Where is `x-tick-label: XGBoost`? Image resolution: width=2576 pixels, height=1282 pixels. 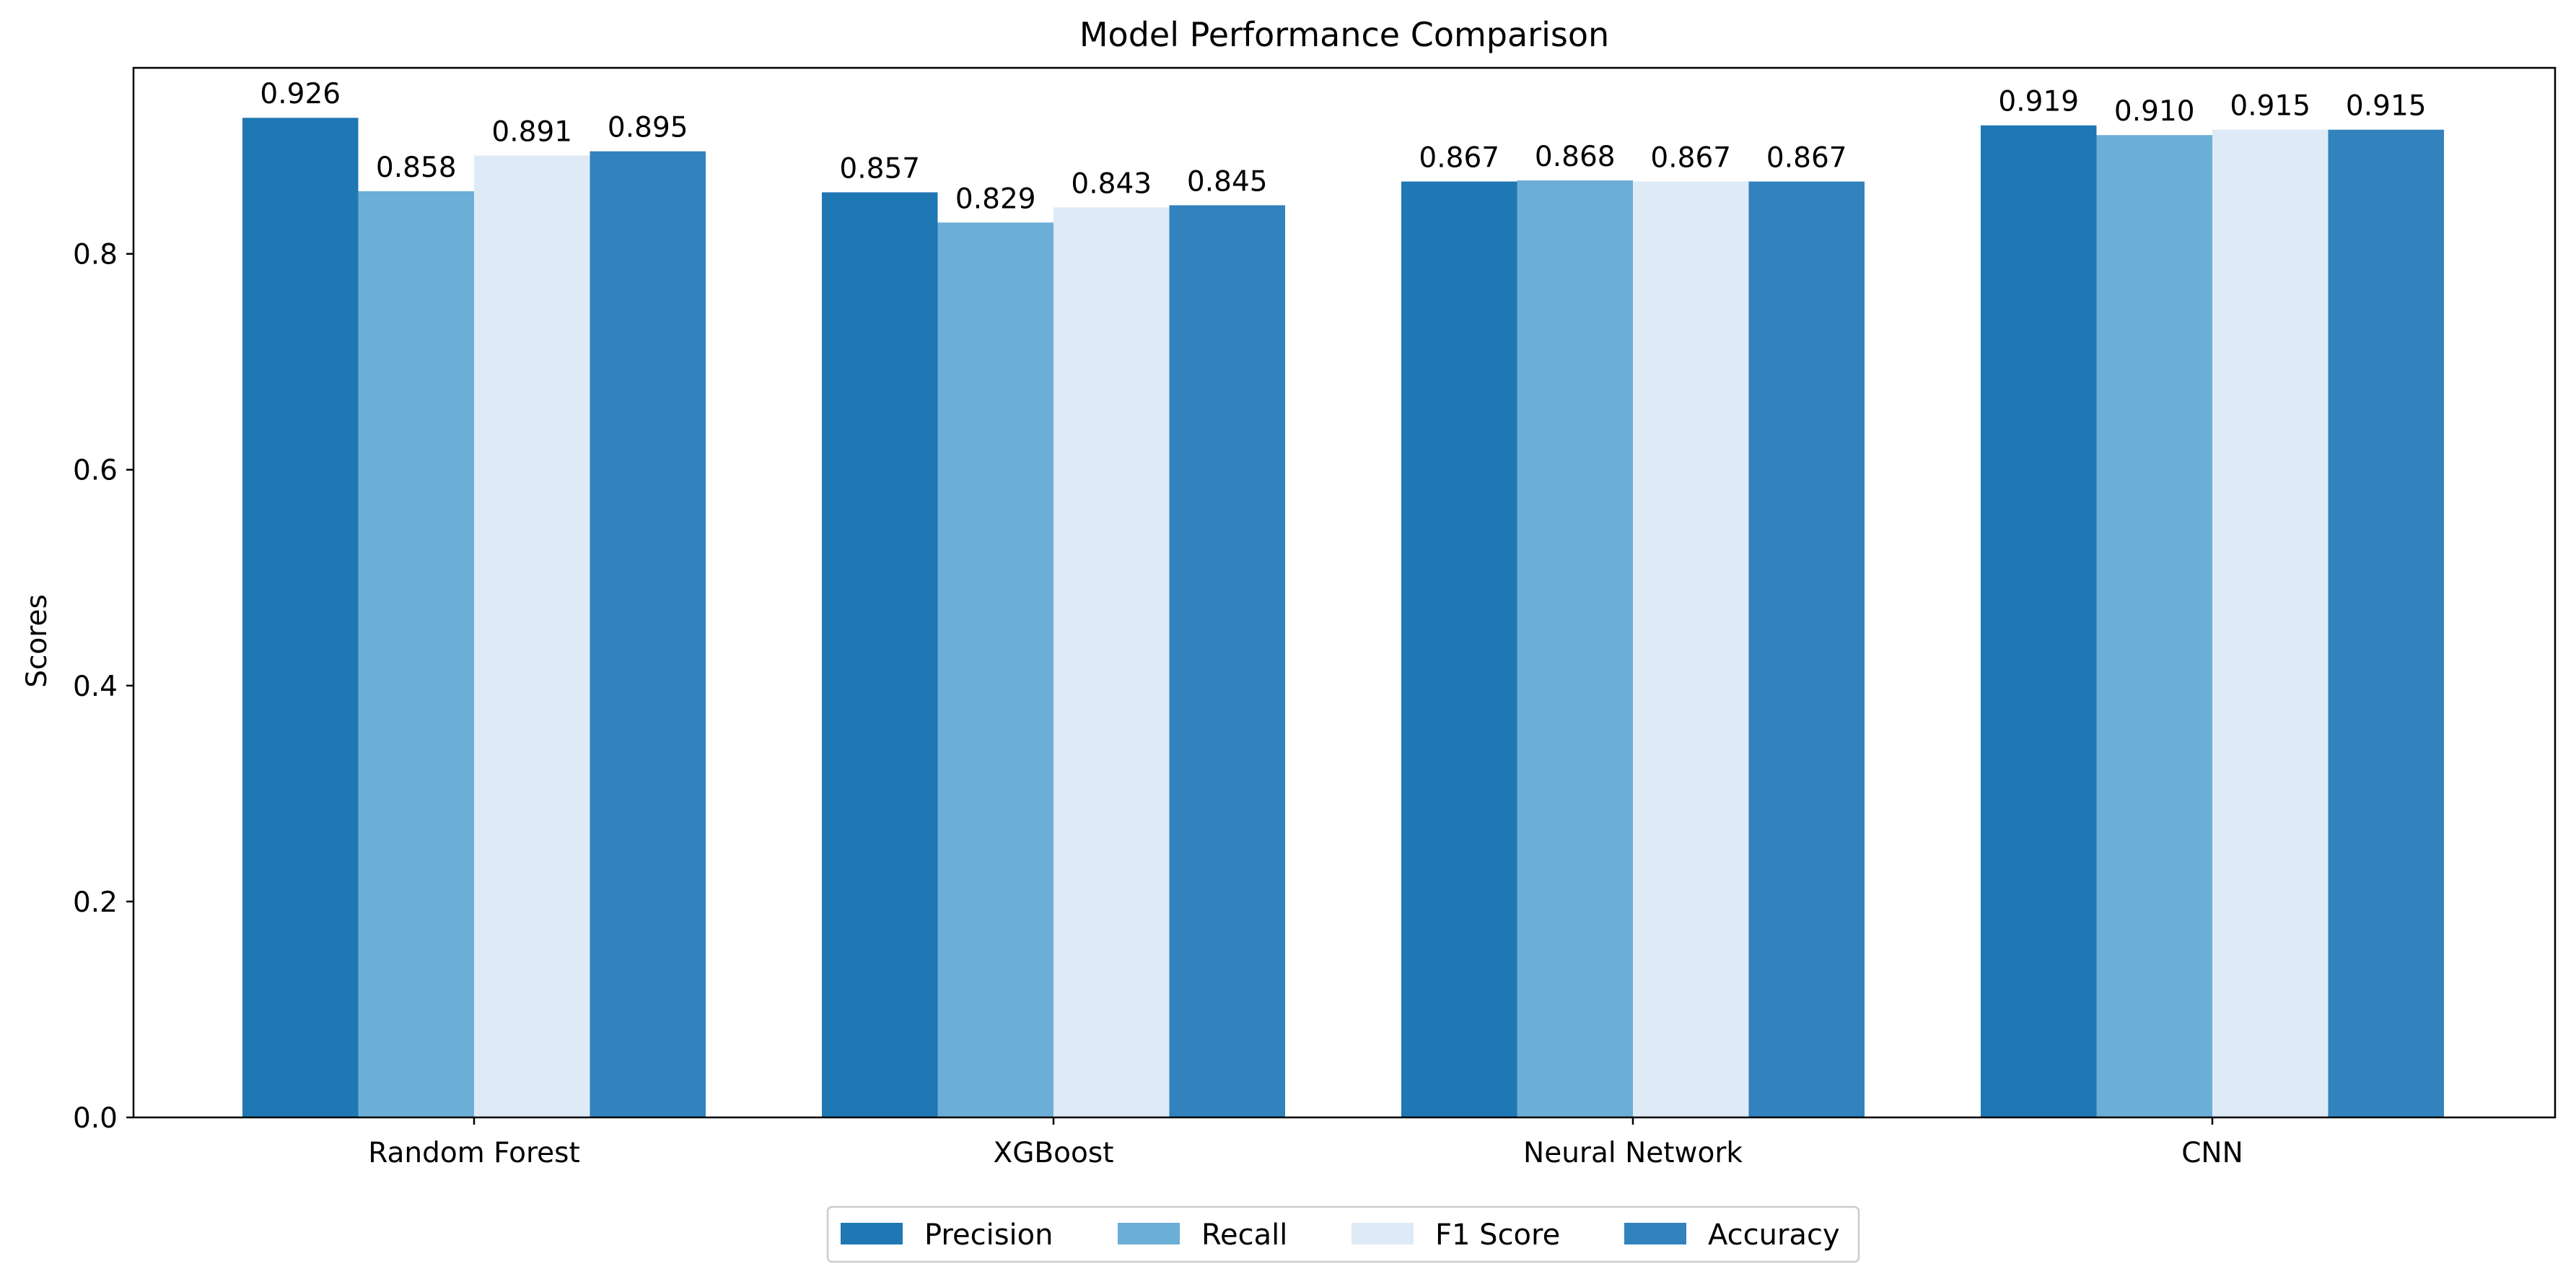
x-tick-label: XGBoost is located at coordinates (1053, 1153).